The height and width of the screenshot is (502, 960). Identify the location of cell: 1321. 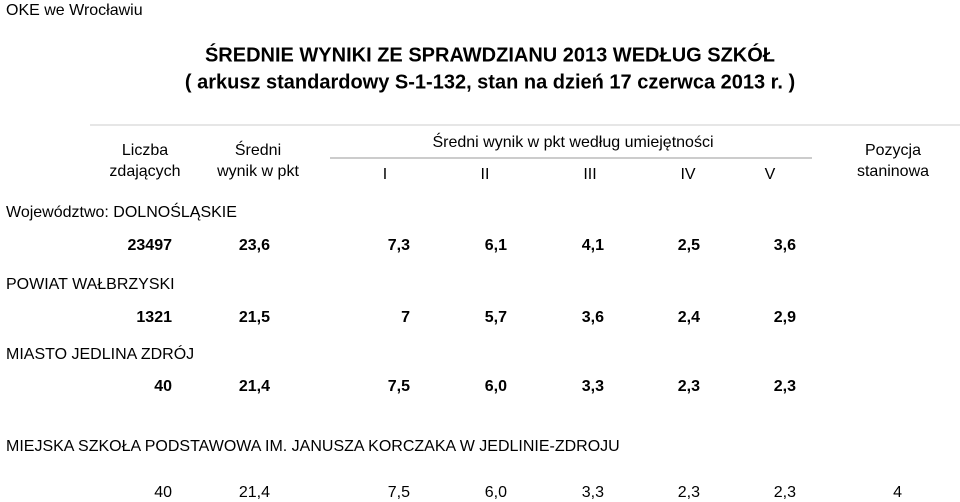
(154, 317).